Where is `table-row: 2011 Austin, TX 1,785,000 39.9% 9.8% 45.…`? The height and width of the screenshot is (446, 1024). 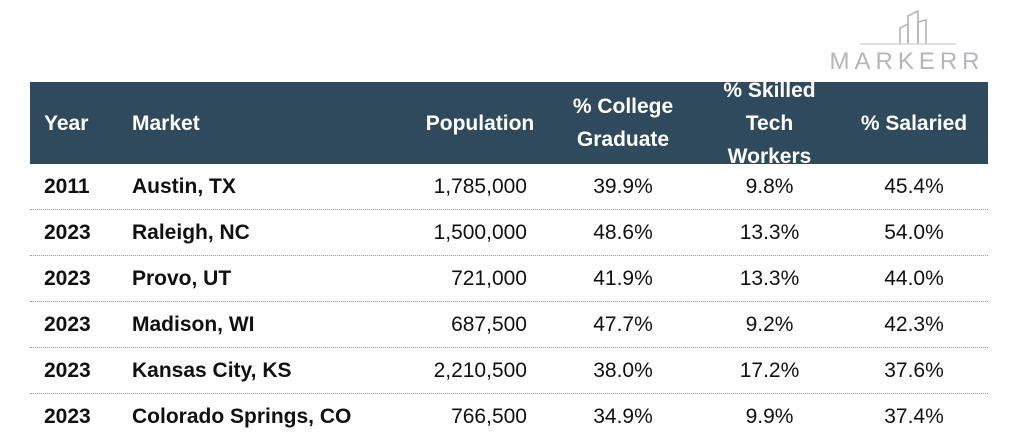 table-row: 2011 Austin, TX 1,785,000 39.9% 9.8% 45.… is located at coordinates (509, 187).